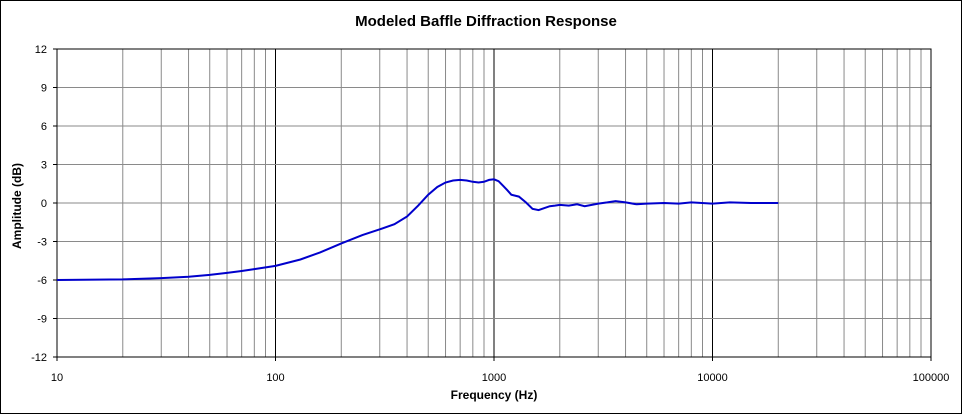 This screenshot has height=414, width=962. What do you see at coordinates (44, 166) in the screenshot?
I see `y-tick-label: 3` at bounding box center [44, 166].